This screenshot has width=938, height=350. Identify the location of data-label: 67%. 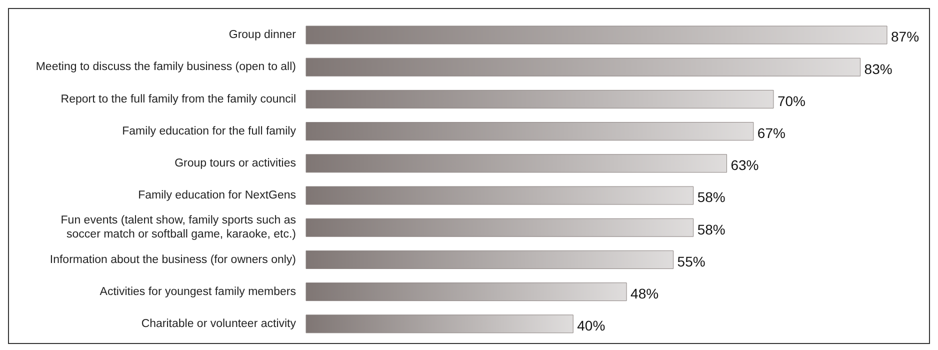
(771, 133).